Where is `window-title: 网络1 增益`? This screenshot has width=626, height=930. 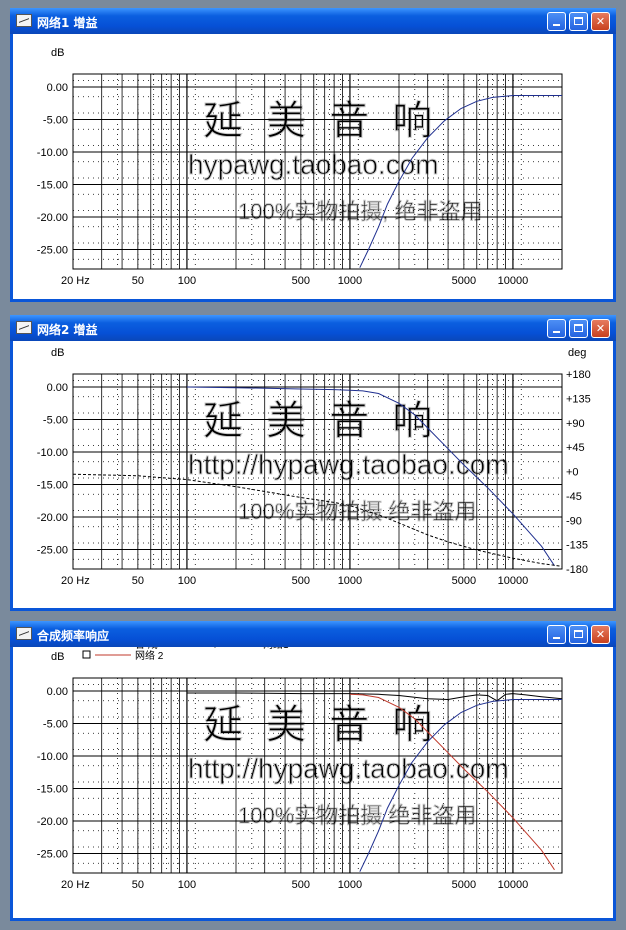
window-title: 网络1 增益 is located at coordinates (67, 23).